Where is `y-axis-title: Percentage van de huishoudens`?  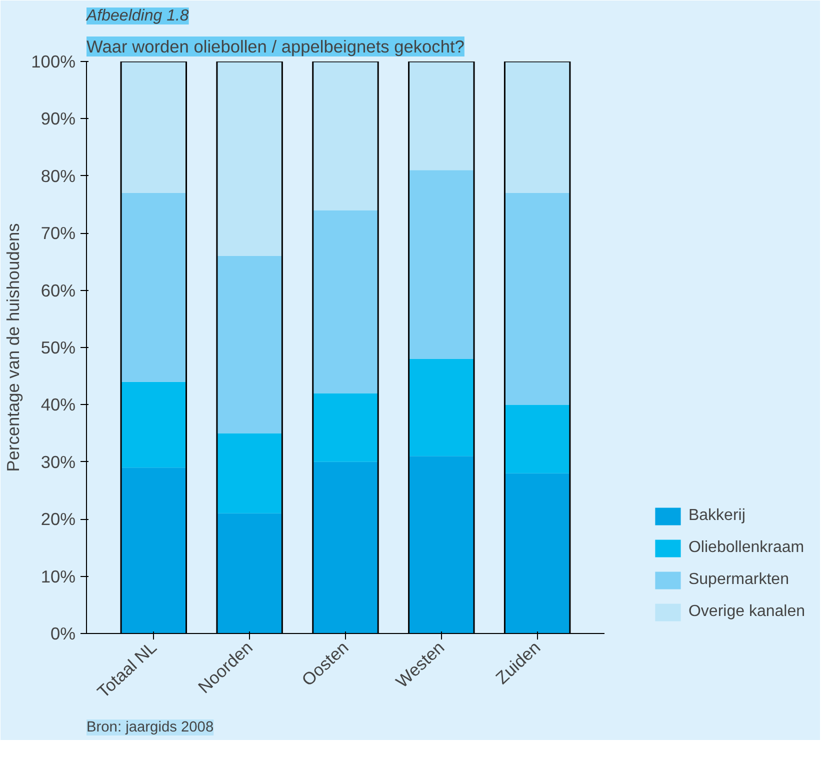 y-axis-title: Percentage van de huishoudens is located at coordinates (13, 347).